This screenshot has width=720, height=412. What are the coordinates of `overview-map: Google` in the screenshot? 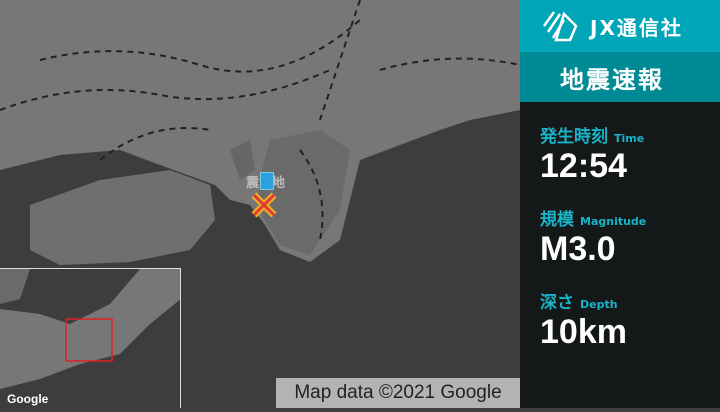 It's located at (90, 338).